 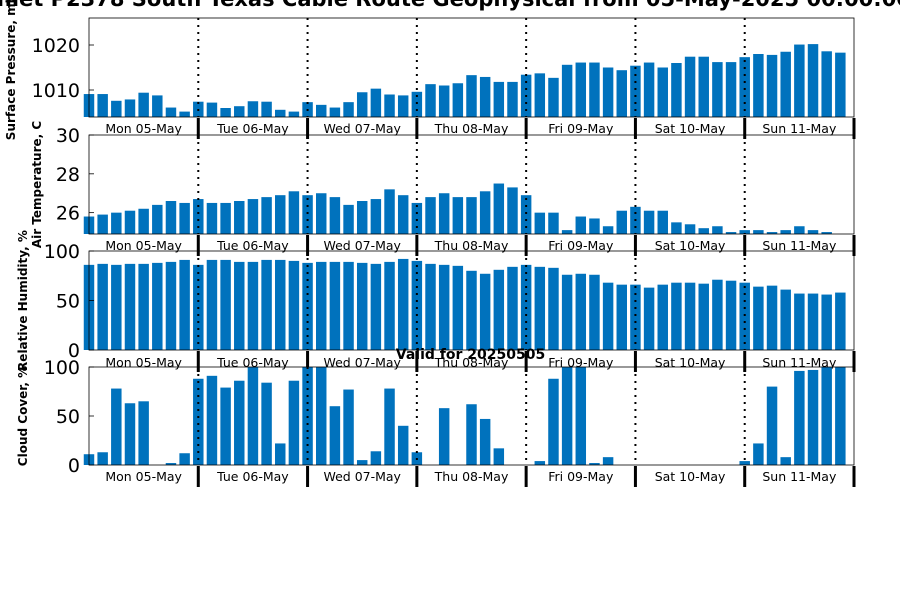 I want to click on x-day-label: Fri 09-May, so click(x=581, y=245).